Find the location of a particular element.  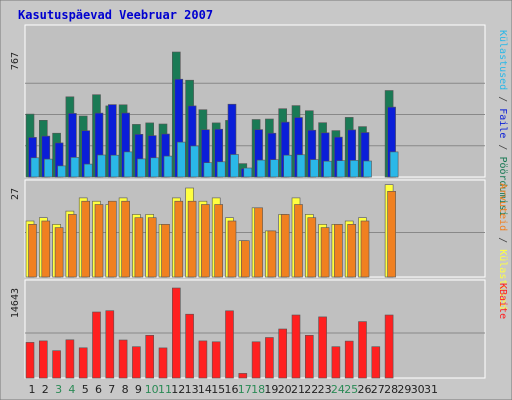

legend-entry: Faile is located at coordinates (502, 123).